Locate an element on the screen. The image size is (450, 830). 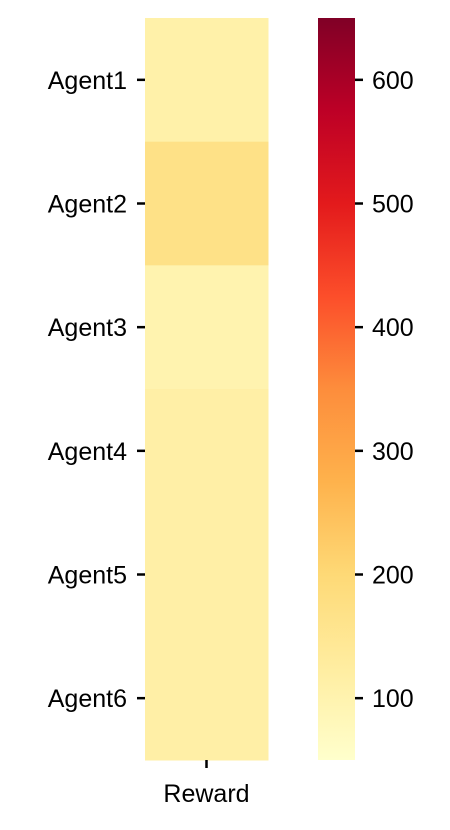
row-label-agent1: Agent1 is located at coordinates (87, 81).